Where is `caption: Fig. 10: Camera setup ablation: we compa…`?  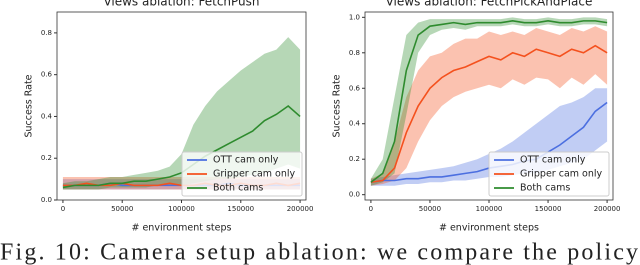 caption: Fig. 10: Camera setup ablation: we compa… is located at coordinates (319, 252).